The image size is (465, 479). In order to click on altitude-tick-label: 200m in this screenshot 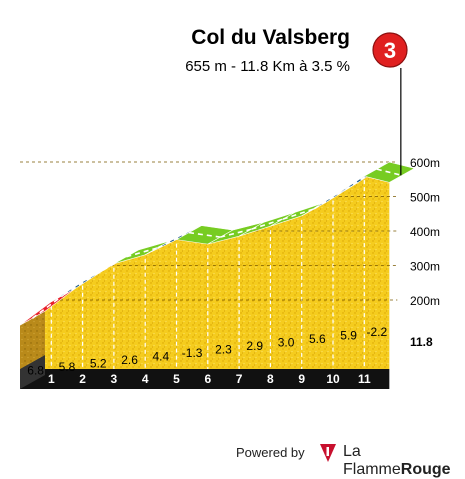, I will do `click(425, 301)`.